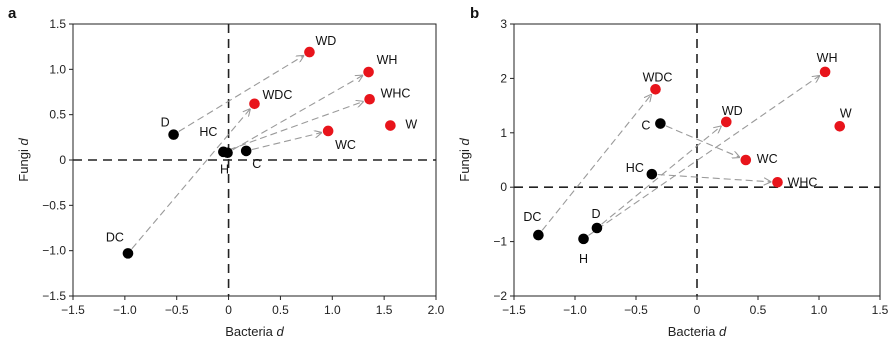  What do you see at coordinates (583, 259) in the screenshot?
I see `point-label-H-b: H` at bounding box center [583, 259].